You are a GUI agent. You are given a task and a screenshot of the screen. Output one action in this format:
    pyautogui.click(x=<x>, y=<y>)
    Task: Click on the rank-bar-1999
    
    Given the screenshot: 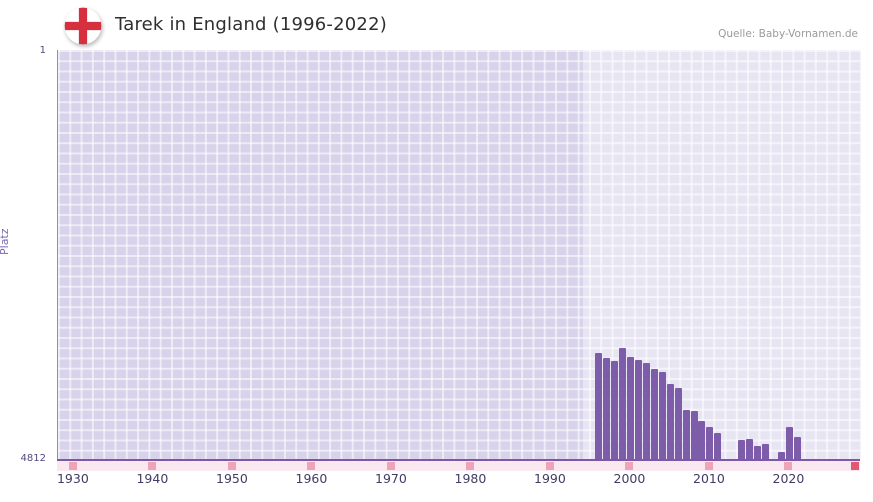 What is the action you would take?
    pyautogui.click(x=622, y=404)
    